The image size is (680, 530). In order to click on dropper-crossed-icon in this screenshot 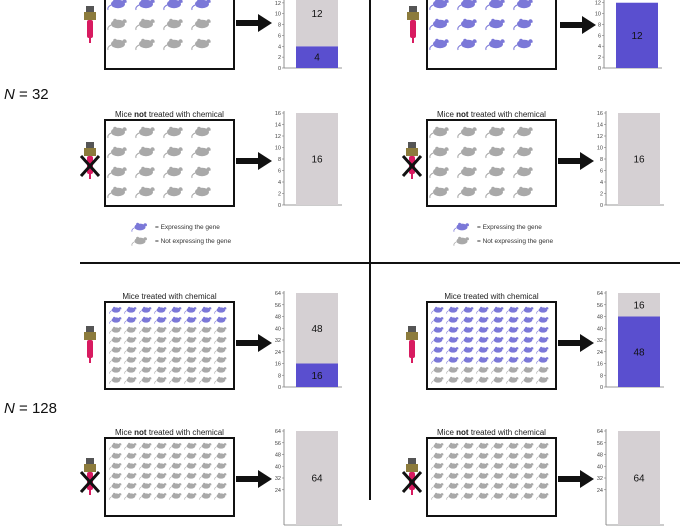, I will do `click(90, 160)`.